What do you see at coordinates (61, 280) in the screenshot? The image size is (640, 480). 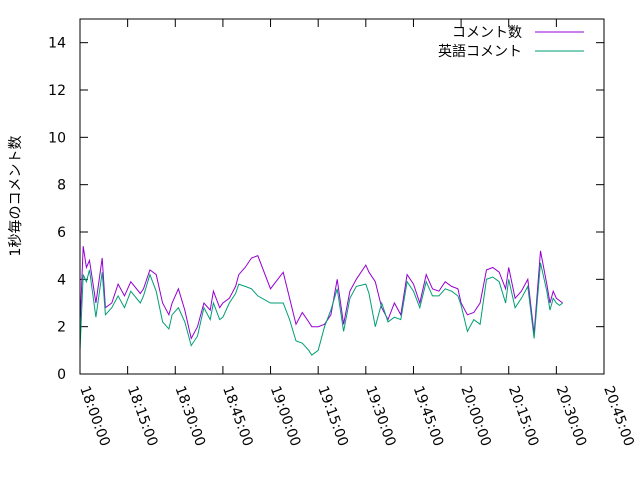 I see `y-tick-label: 4` at bounding box center [61, 280].